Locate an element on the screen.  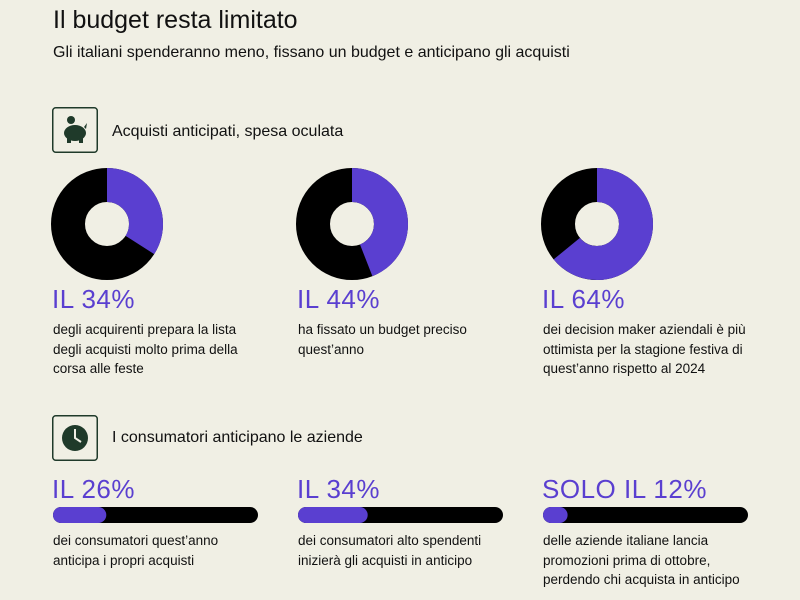
page-title: Il budget resta limitato is located at coordinates (175, 20).